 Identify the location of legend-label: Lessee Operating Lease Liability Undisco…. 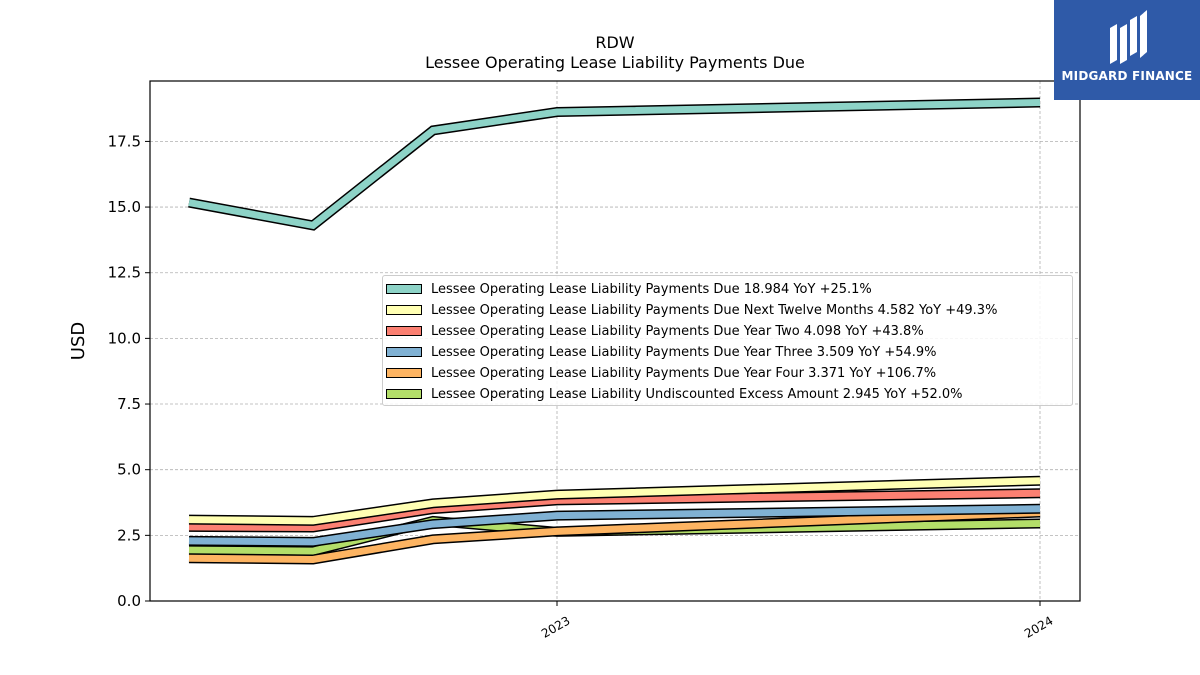
(697, 394).